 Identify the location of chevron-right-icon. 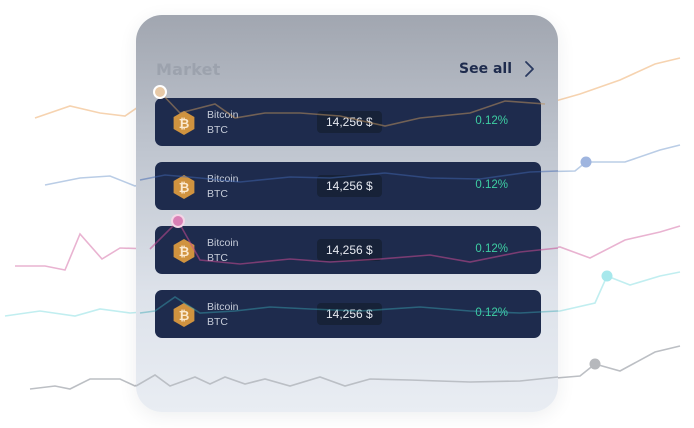
(529, 69).